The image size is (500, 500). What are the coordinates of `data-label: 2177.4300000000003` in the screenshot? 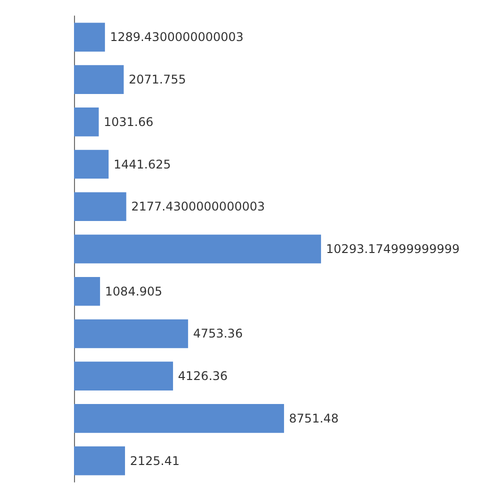 It's located at (198, 207).